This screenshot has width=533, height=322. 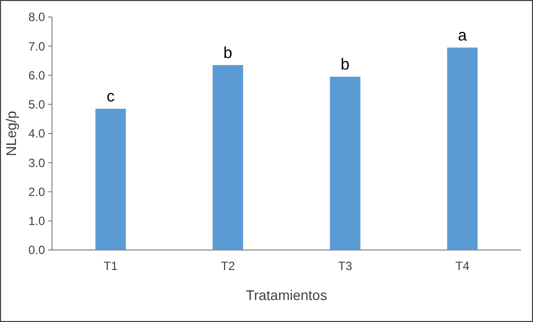 What do you see at coordinates (37, 133) in the screenshot?
I see `y-tick-label: 4.0` at bounding box center [37, 133].